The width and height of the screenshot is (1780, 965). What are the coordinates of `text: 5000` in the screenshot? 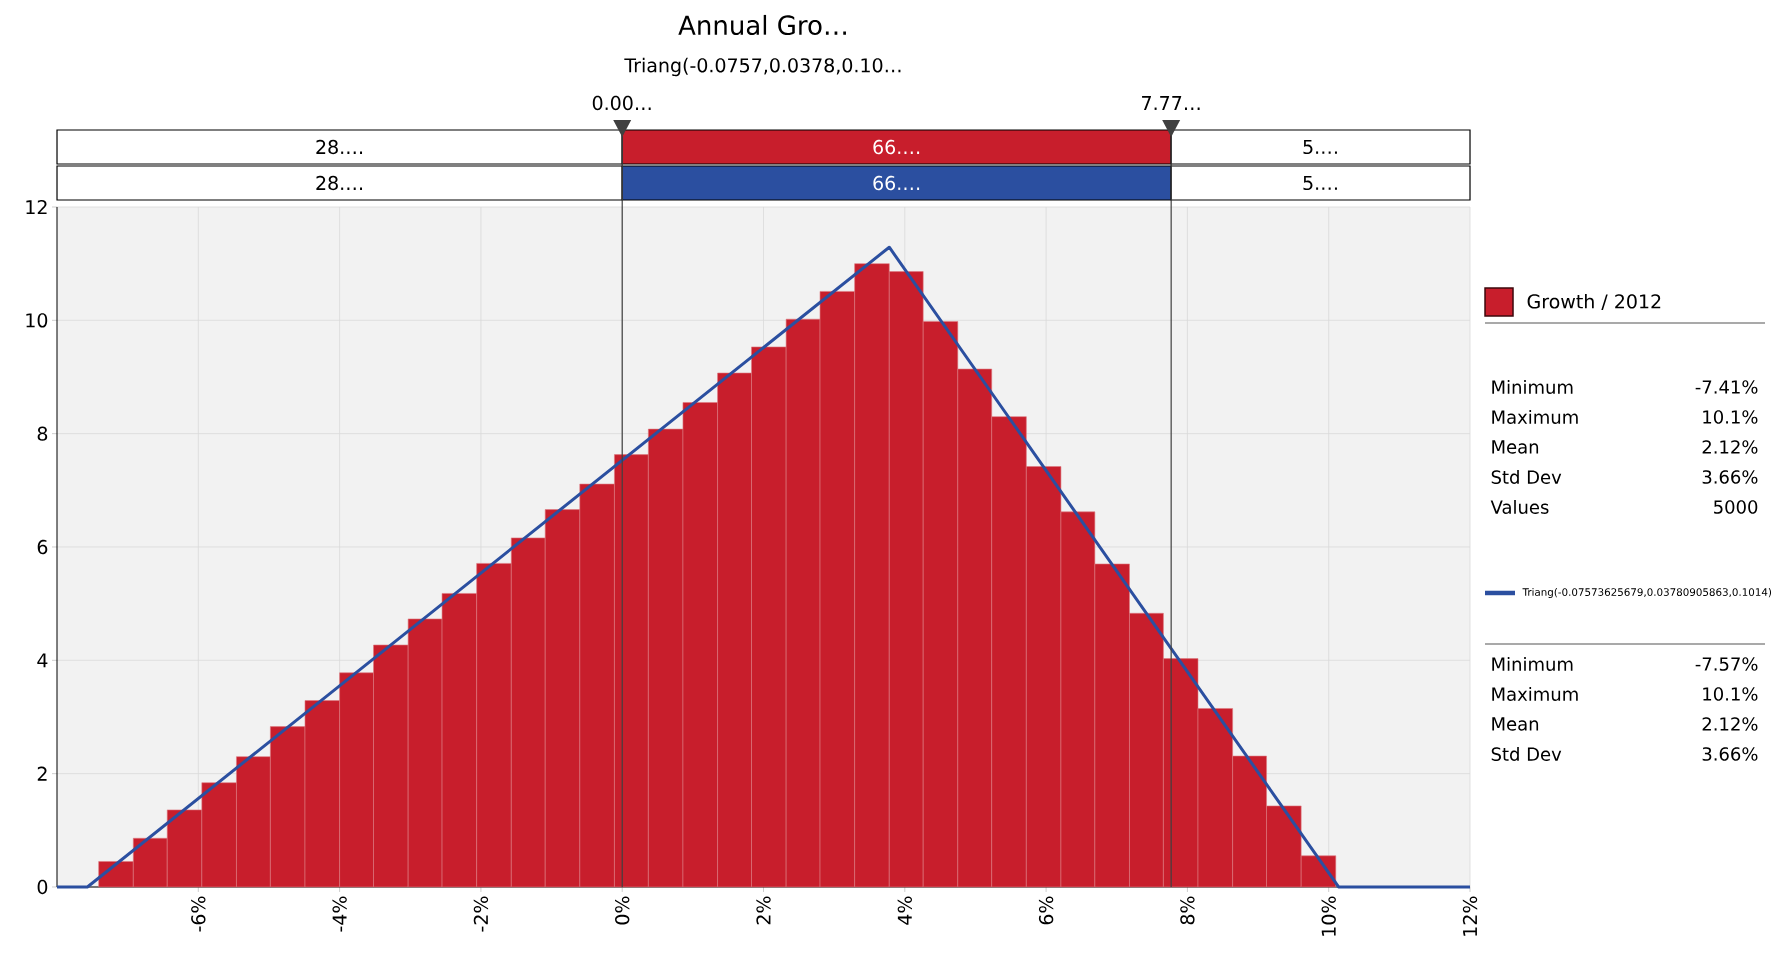 It's located at (1736, 507).